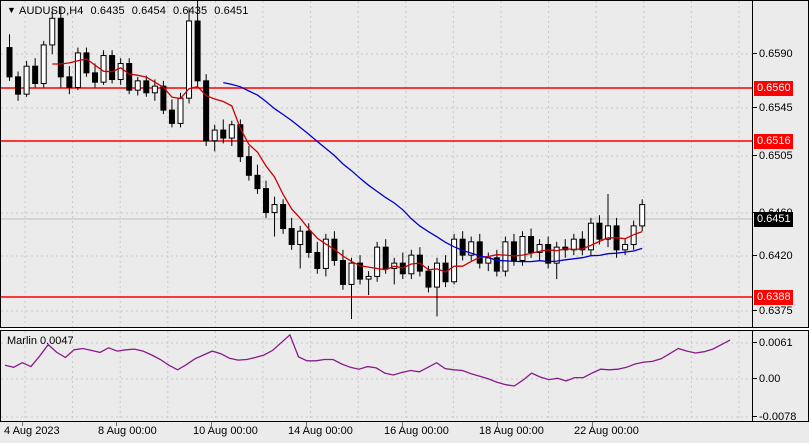  What do you see at coordinates (231, 11) in the screenshot?
I see `ohlc-close: 0.6451` at bounding box center [231, 11].